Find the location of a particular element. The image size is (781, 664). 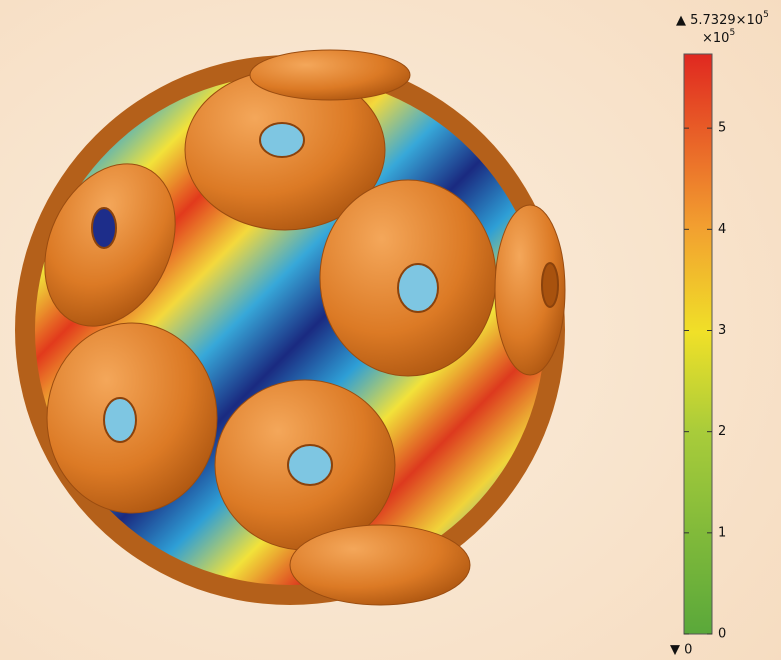

colorbar-multiplier: ×10⁵ is located at coordinates (718, 37).